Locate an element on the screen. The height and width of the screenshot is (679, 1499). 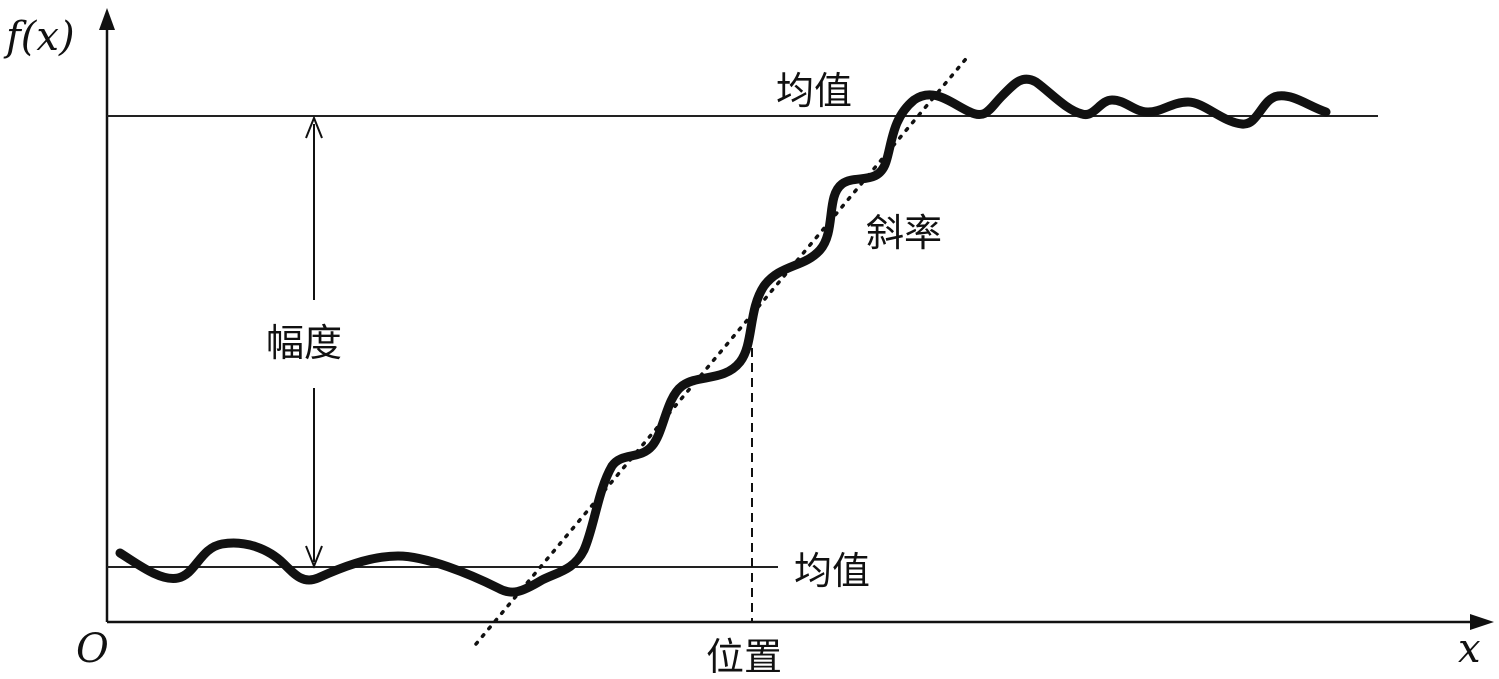
amplitude-arrow-head-bottom is located at coordinates (314, 557).